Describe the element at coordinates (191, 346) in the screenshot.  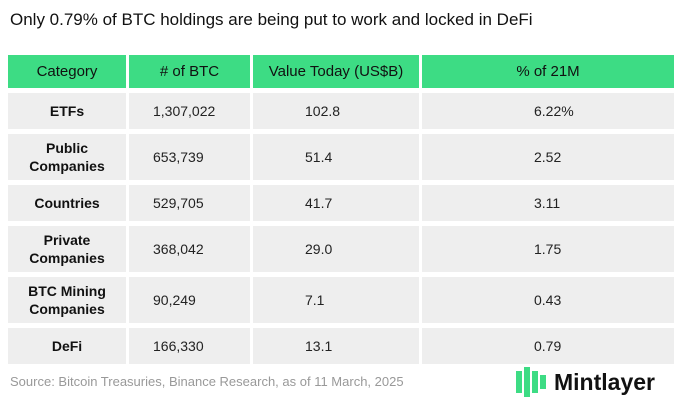
I see `btc-cell: 166,330` at that location.